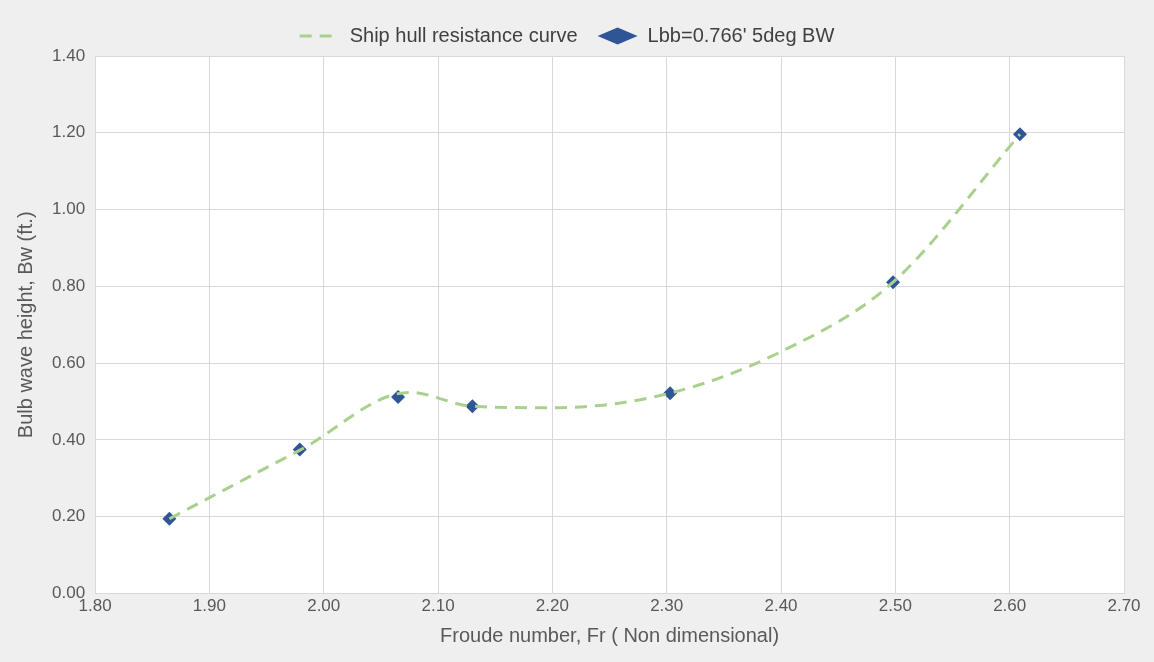  Describe the element at coordinates (463, 34) in the screenshot. I see `legend-label: Ship hull resistance curve` at that location.